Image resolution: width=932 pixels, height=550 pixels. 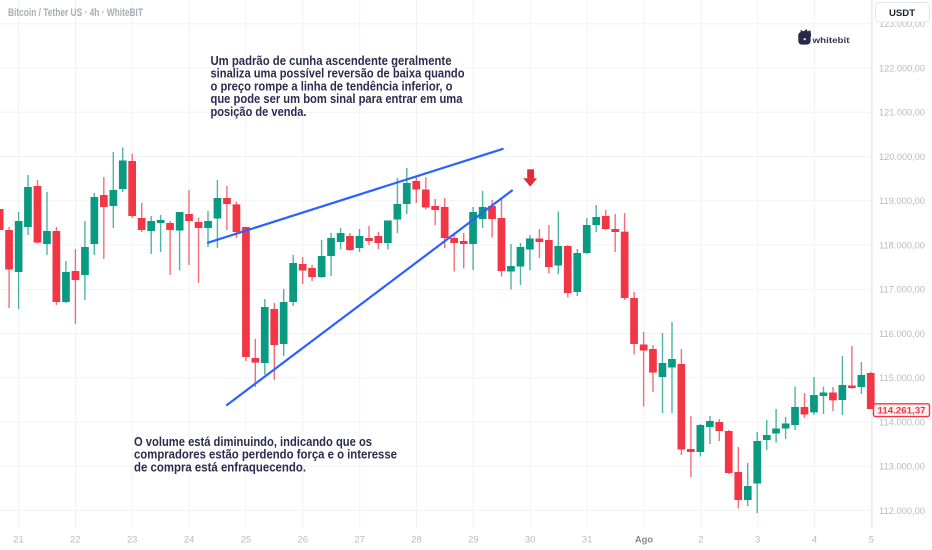 I want to click on svg-text: 116.000,00, so click(x=902, y=333).